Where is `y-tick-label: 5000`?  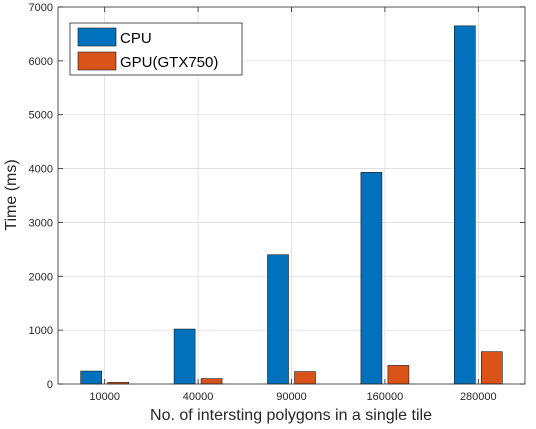
y-tick-label: 5000 is located at coordinates (41, 116).